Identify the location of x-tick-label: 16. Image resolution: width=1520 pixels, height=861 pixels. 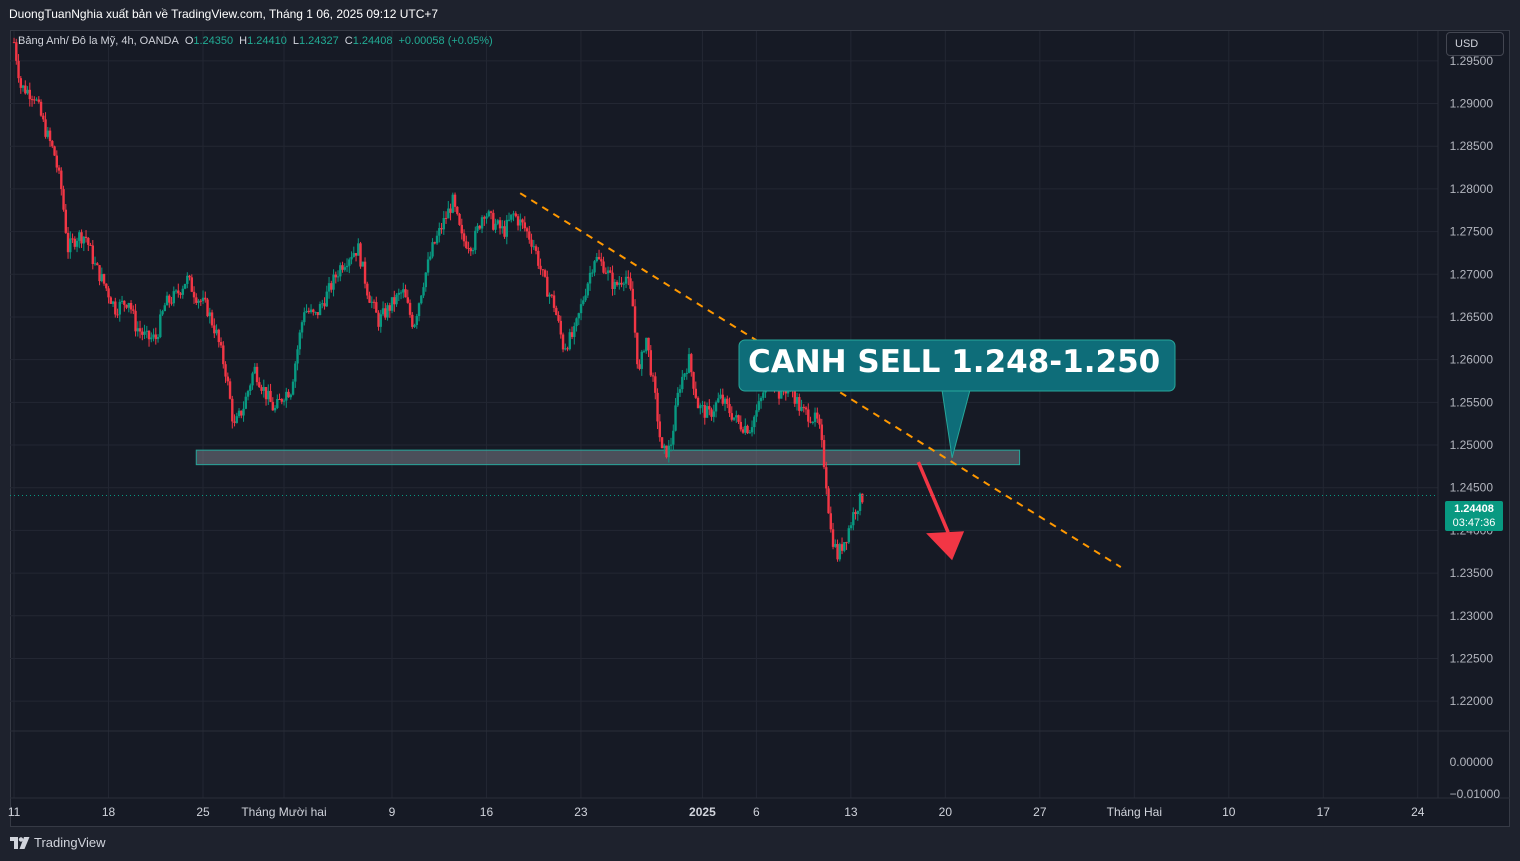
(487, 812).